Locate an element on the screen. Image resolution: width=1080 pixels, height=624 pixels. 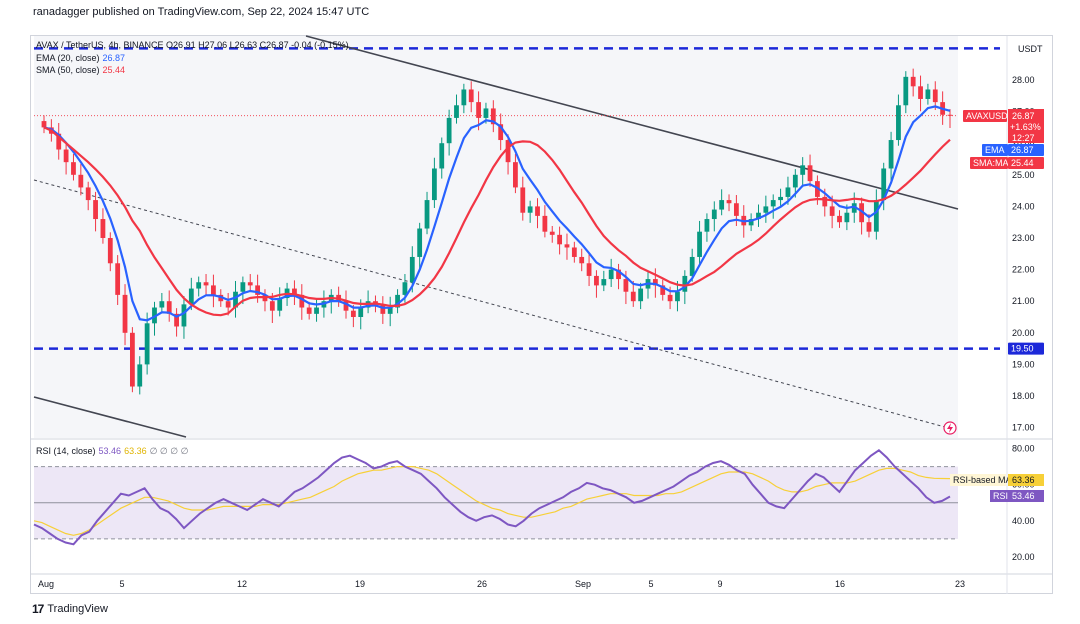
symbol-tag-bg is located at coordinates (985, 116).